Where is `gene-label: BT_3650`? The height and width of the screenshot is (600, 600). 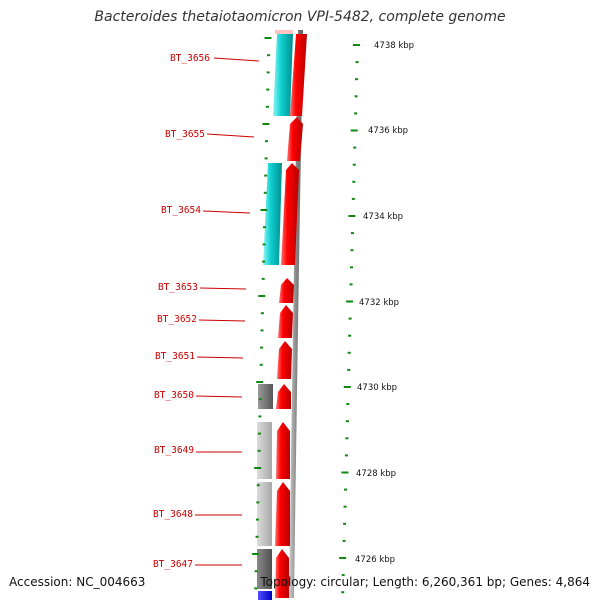
gene-label: BT_3650 is located at coordinates (174, 395).